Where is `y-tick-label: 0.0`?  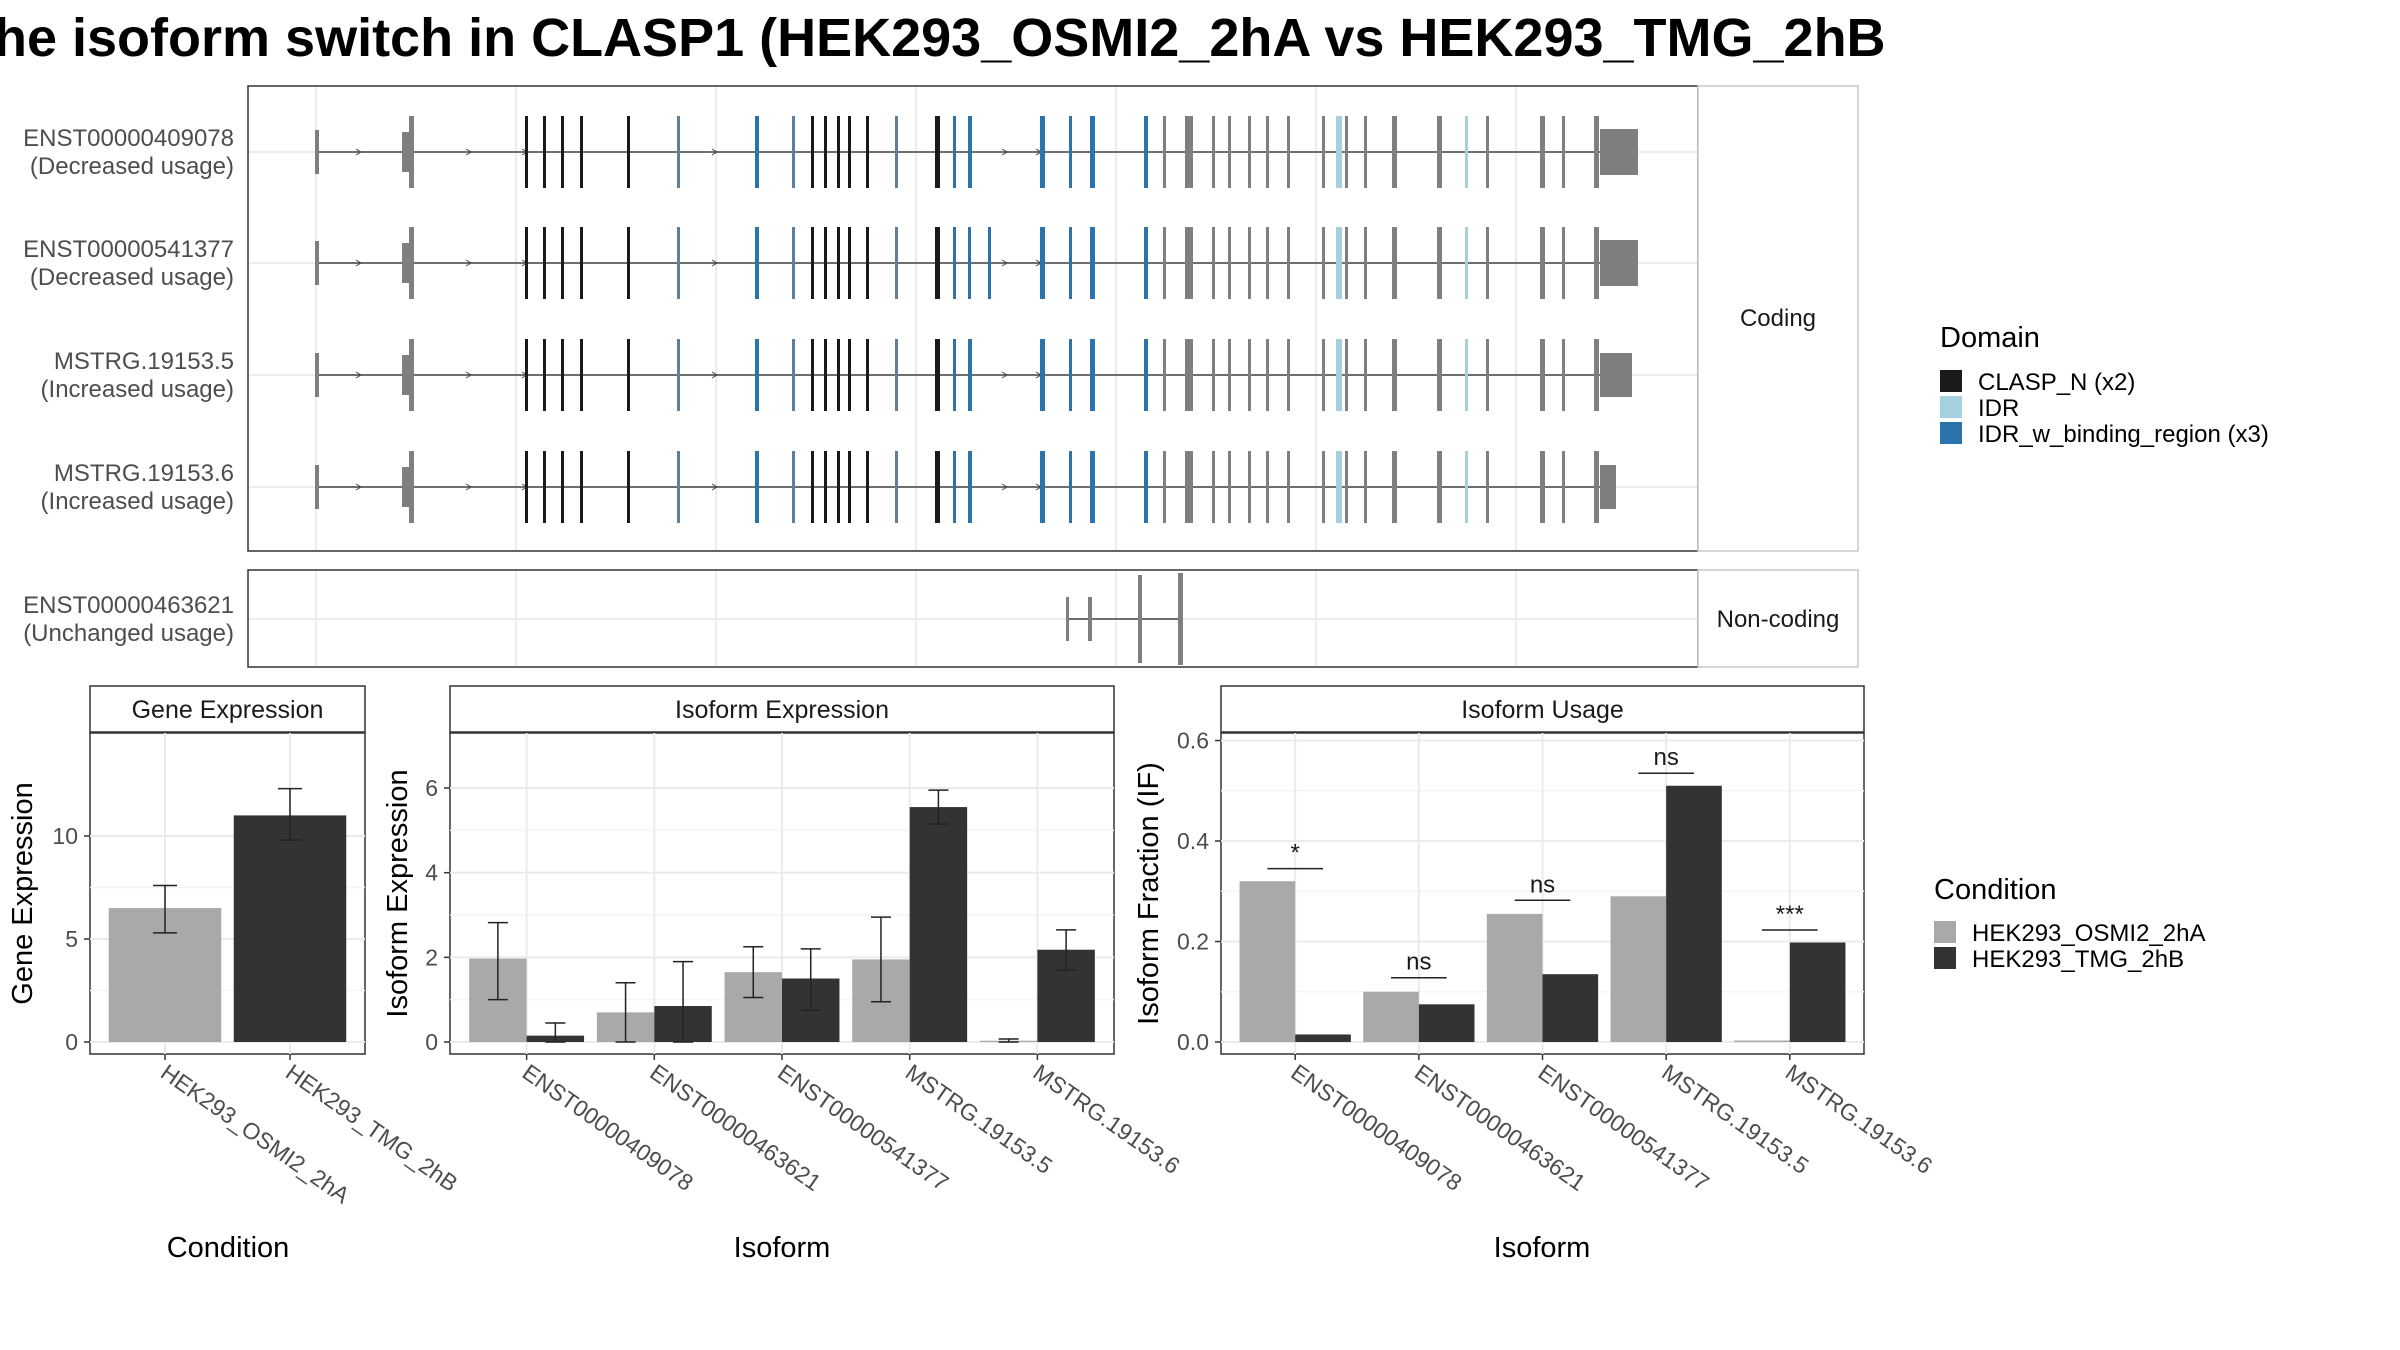 y-tick-label: 0.0 is located at coordinates (1193, 1042).